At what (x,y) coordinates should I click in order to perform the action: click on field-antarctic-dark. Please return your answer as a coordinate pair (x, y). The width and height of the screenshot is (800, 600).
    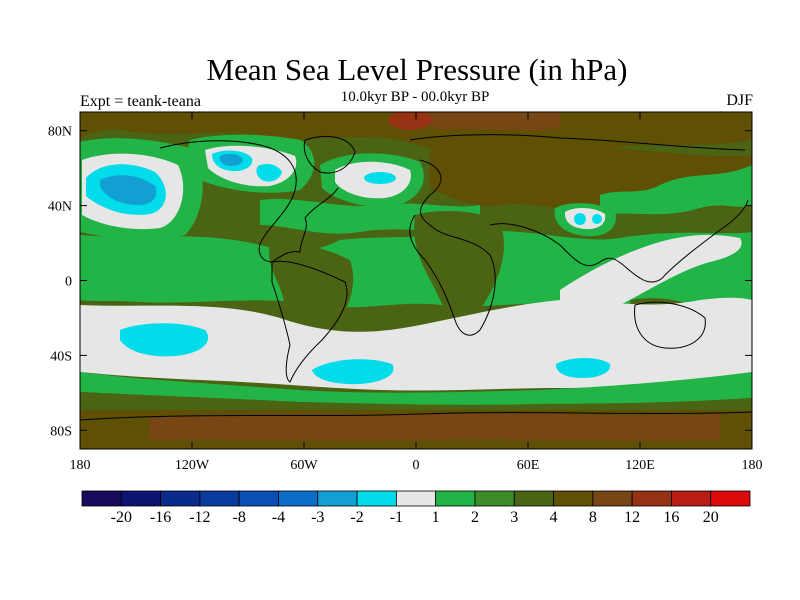
    Looking at the image, I should click on (435, 427).